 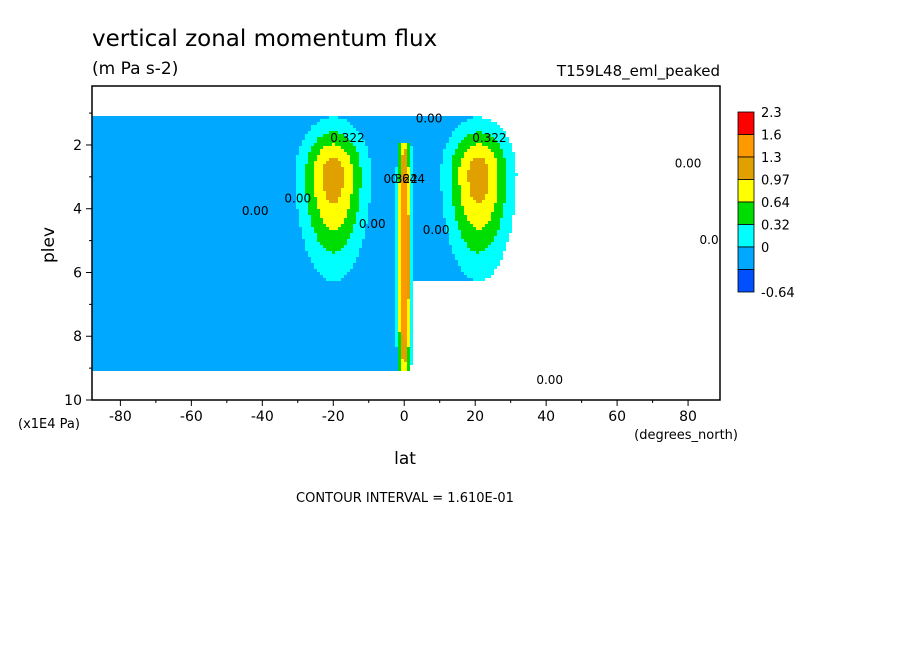 What do you see at coordinates (403, 412) in the screenshot?
I see `x-axis: -80 -60 -40 -20 0 20 40 60 80` at bounding box center [403, 412].